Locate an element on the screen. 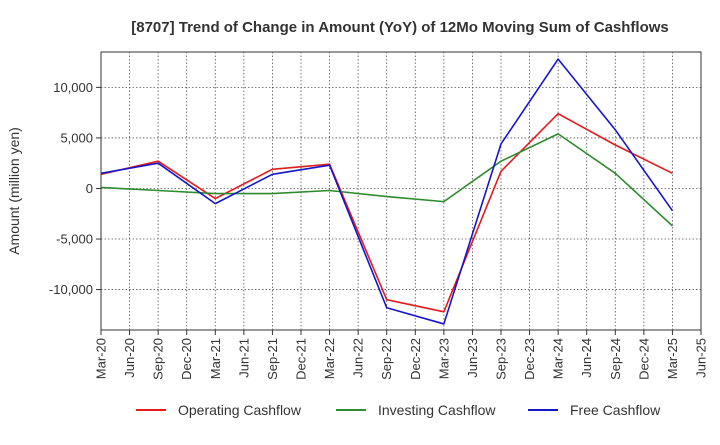 The image size is (720, 445). x-tick-label: Sep-20 is located at coordinates (158, 359).